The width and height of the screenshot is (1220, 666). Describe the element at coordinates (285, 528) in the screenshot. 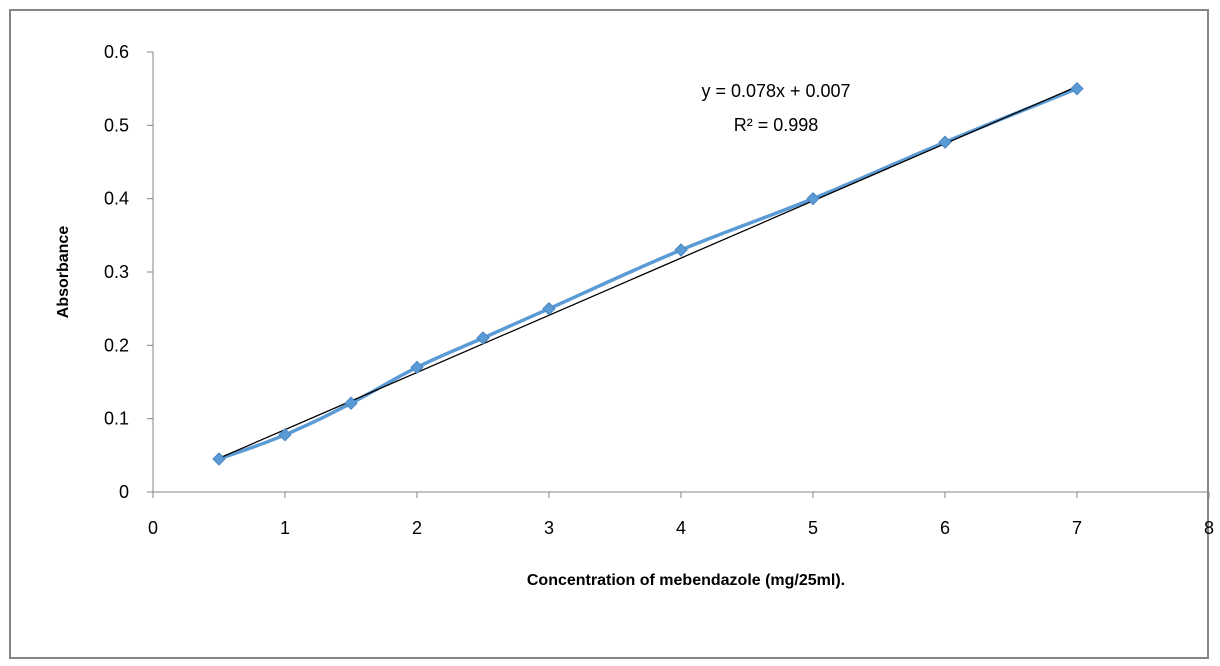

I see `x-tick-label: 1` at that location.